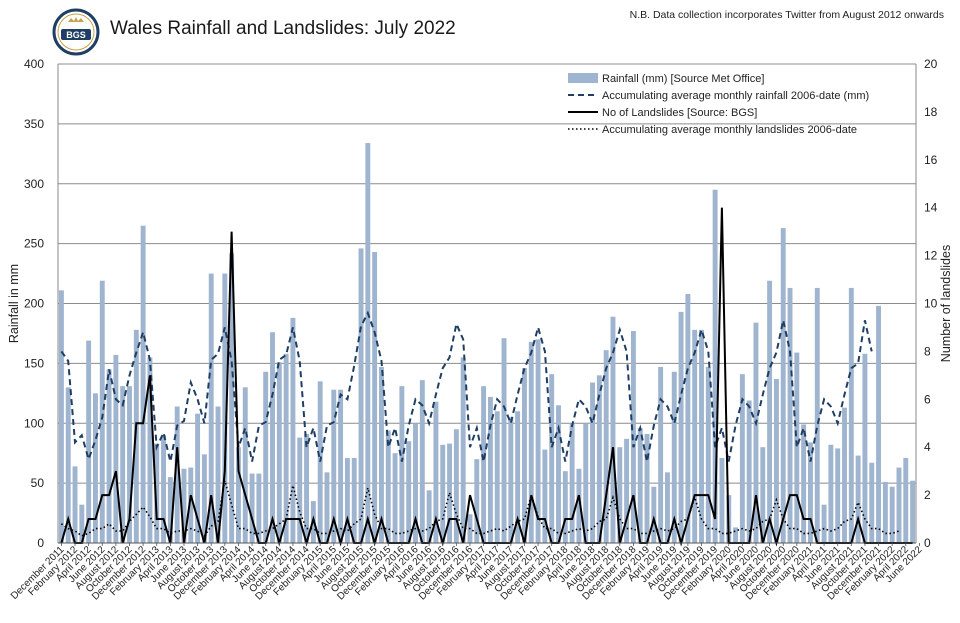 The height and width of the screenshot is (623, 960). I want to click on y-tick-label: 150, so click(34, 363).